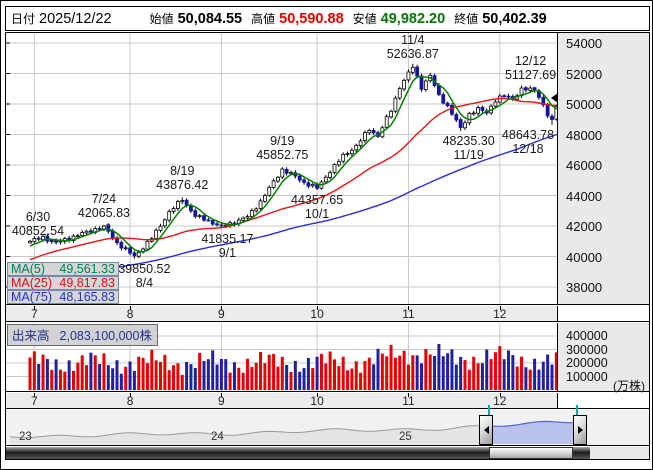 This screenshot has width=653, height=470. Describe the element at coordinates (528, 141) in the screenshot. I see `price-annotation: 48643.78 12/18` at that location.